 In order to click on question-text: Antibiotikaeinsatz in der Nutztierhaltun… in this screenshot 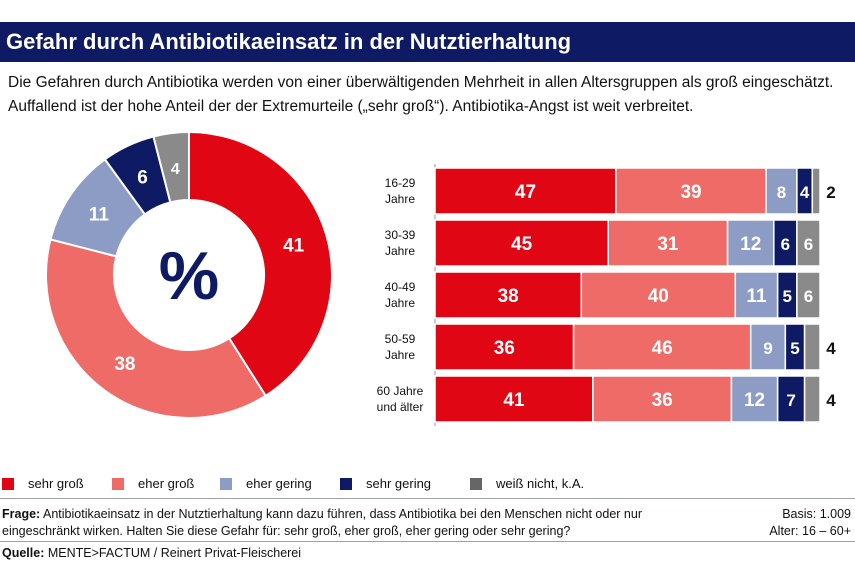, I will do `click(322, 522)`.